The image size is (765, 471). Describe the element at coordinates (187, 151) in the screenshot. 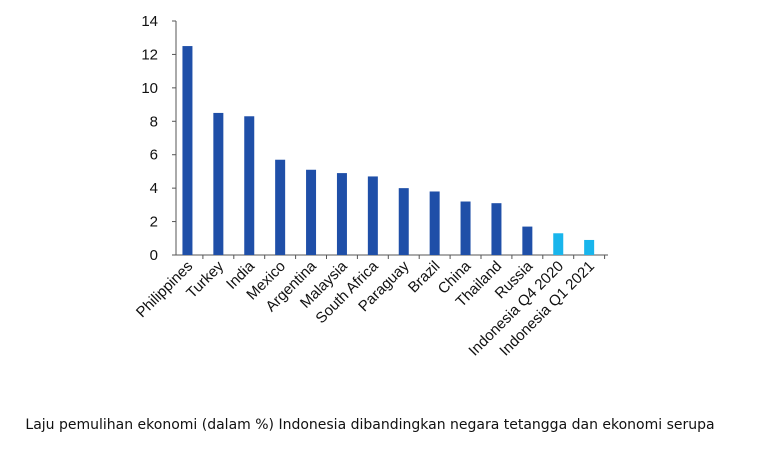

I see `bar-philippines` at that location.